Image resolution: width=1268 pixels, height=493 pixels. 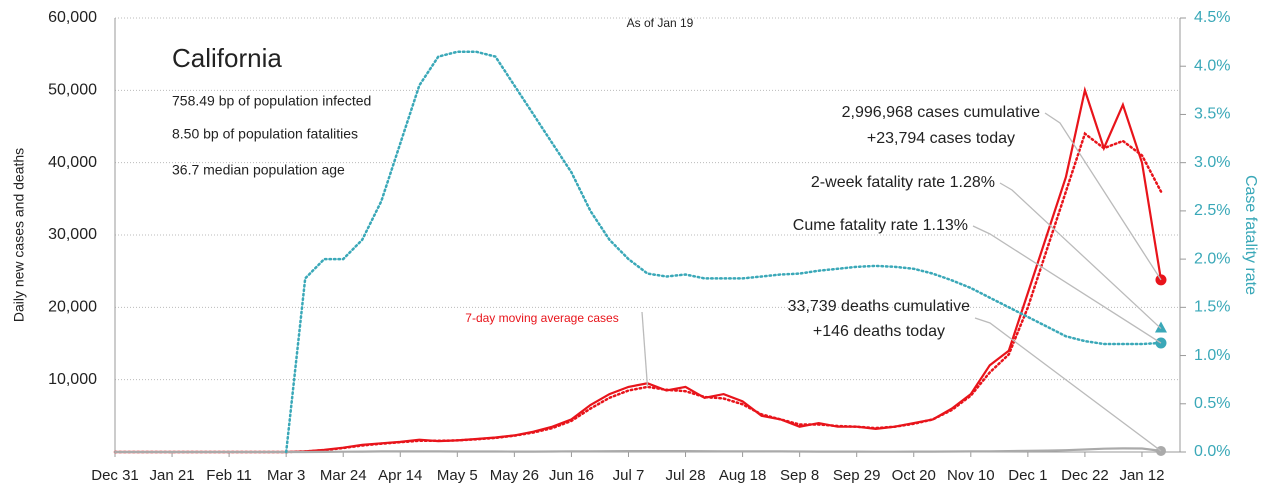 What do you see at coordinates (1212, 17) in the screenshot?
I see `y2-tick-label: 4.5%` at bounding box center [1212, 17].